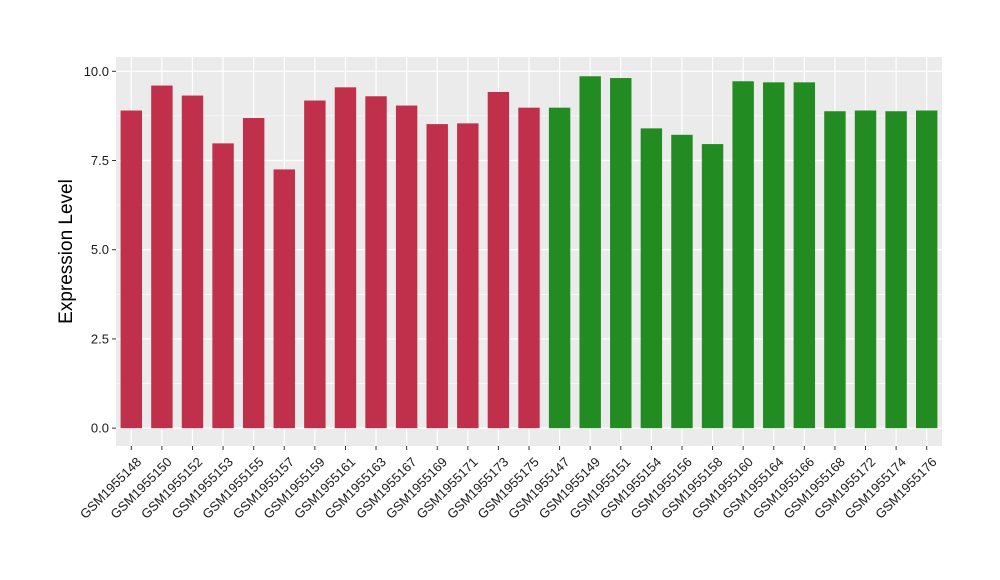 This screenshot has width=1000, height=580. I want to click on bar-GSM1955153, so click(223, 286).